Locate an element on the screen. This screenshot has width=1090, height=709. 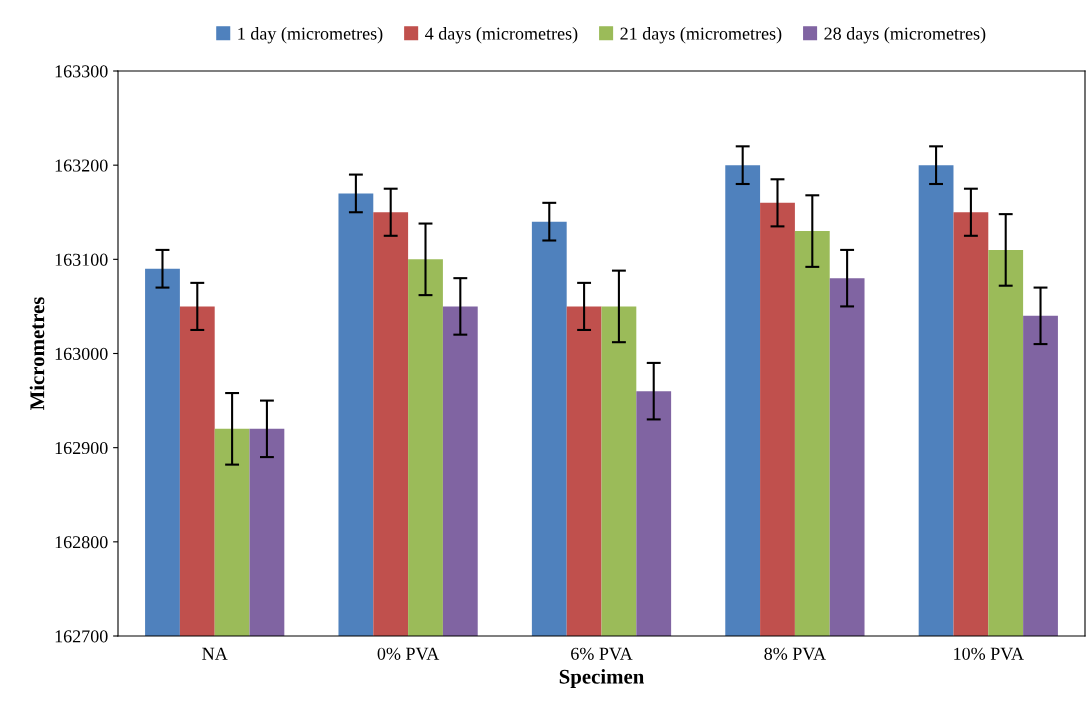
x-tick-label: 10% PVA is located at coordinates (989, 653).